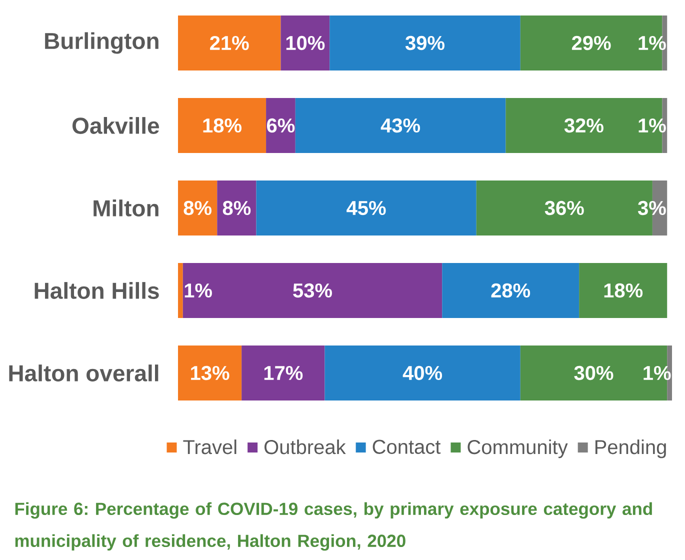 Image resolution: width=685 pixels, height=560 pixels. Describe the element at coordinates (584, 125) in the screenshot. I see `data-label: 32%` at that location.